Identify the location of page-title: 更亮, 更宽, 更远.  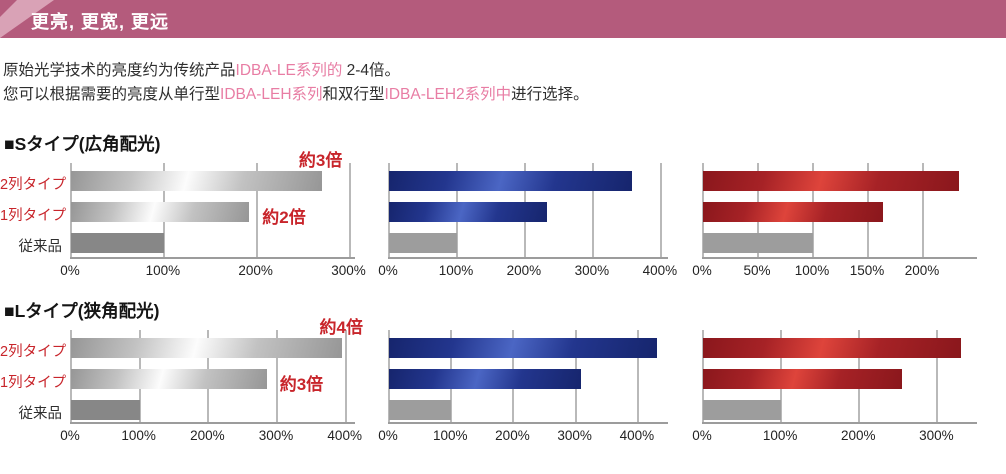
(100, 22).